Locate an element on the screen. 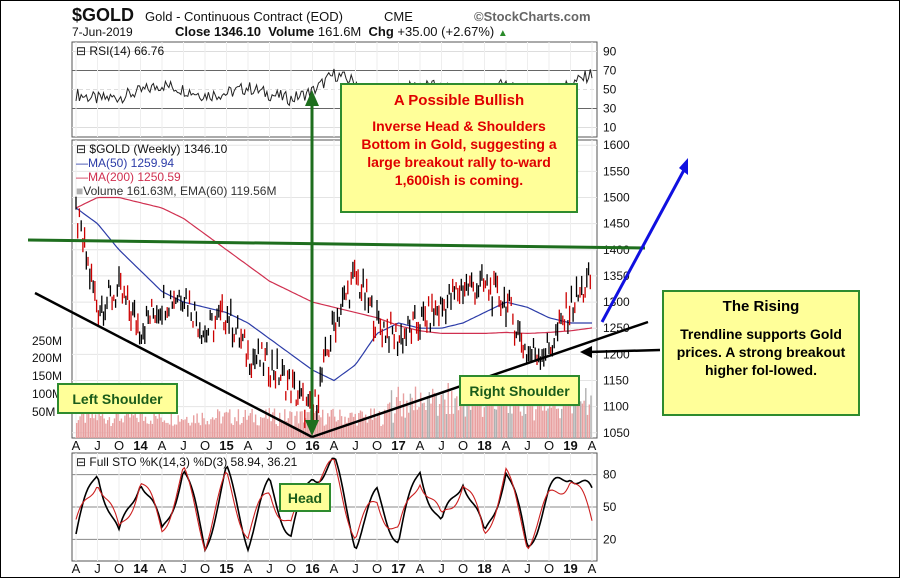  legend-ma50-text: MA(50) 1259.94 is located at coordinates (131, 163).